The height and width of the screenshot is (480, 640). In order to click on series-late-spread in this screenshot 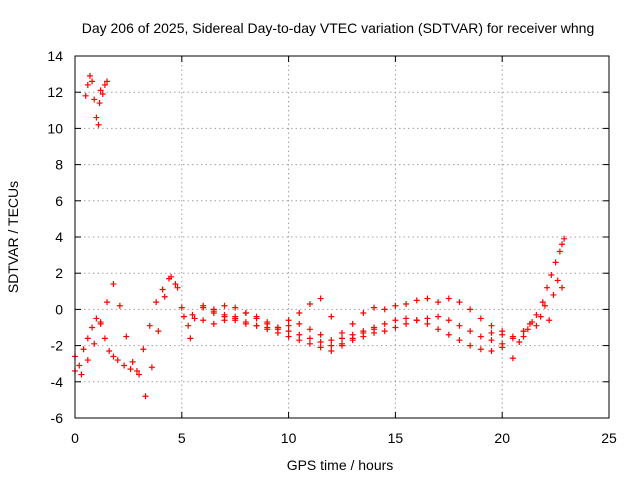, I will do `click(541, 311)`.